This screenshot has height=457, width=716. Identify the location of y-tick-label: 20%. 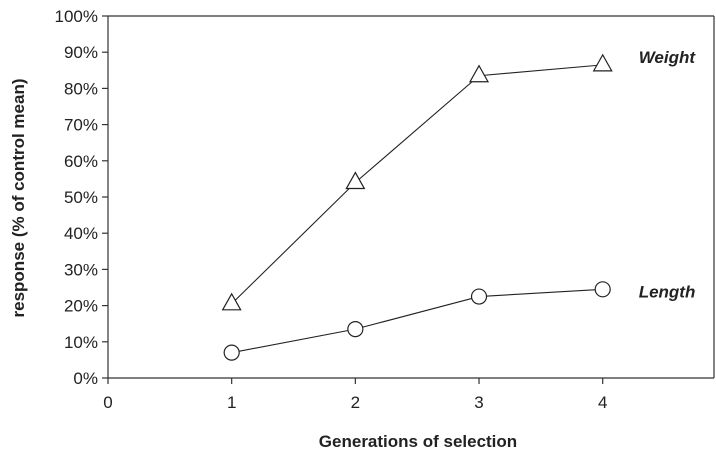
(81, 306).